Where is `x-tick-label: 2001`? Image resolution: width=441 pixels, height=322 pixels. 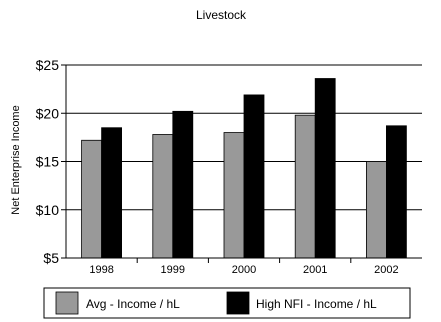
x-tick-label: 2001 is located at coordinates (315, 270).